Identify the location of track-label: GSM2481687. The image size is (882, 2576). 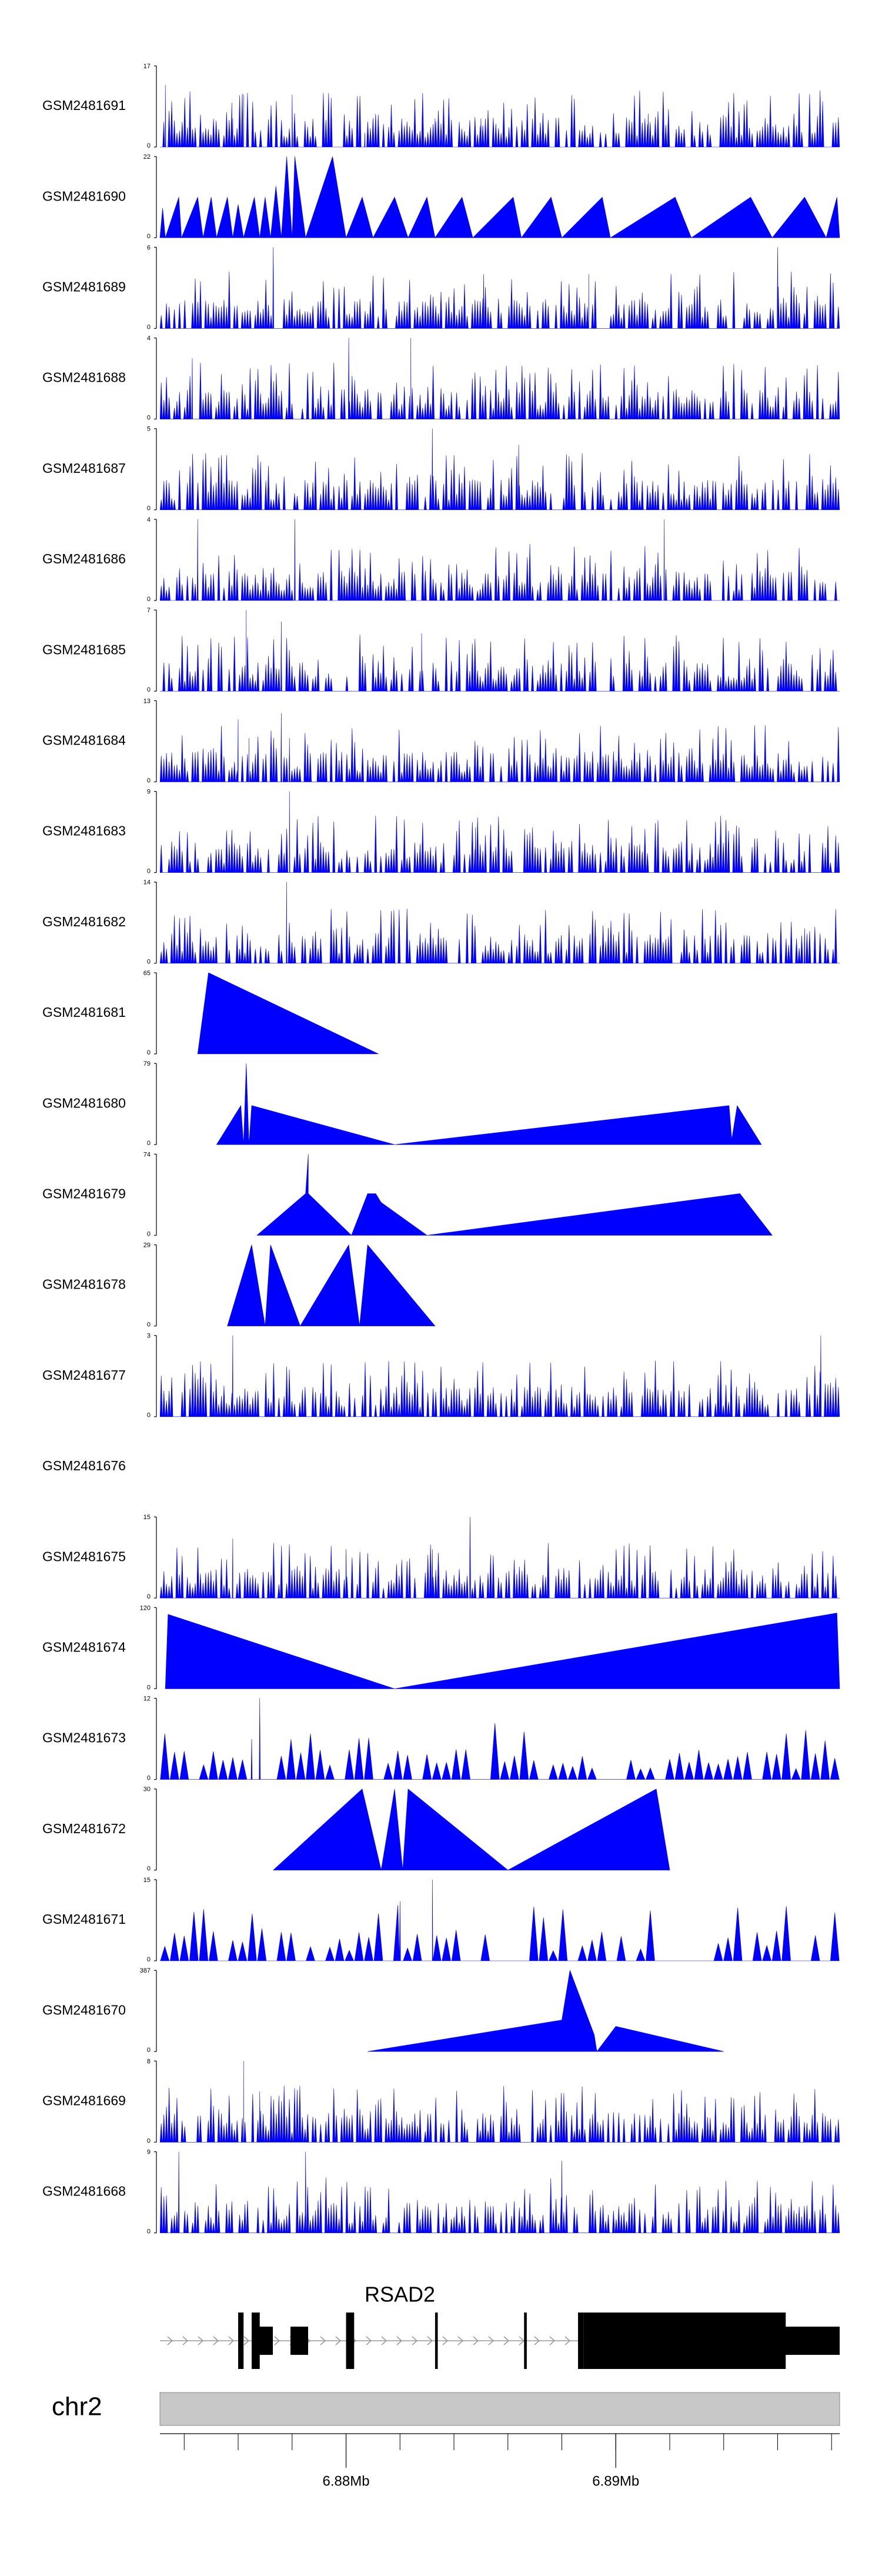
(84, 468).